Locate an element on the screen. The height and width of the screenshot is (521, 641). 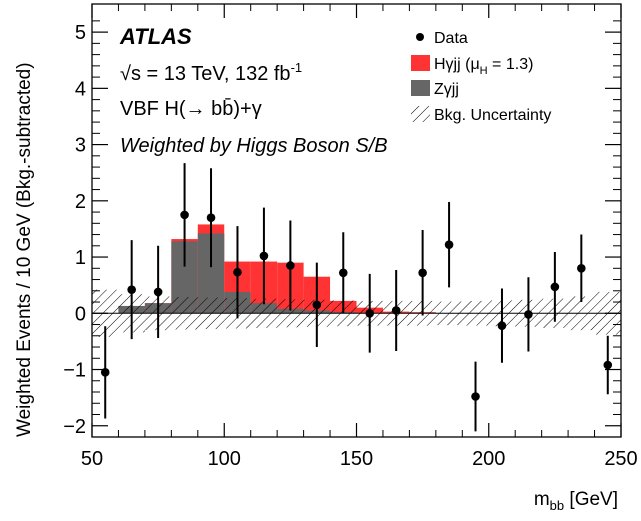
x-tick-label: 200 is located at coordinates (488, 459).